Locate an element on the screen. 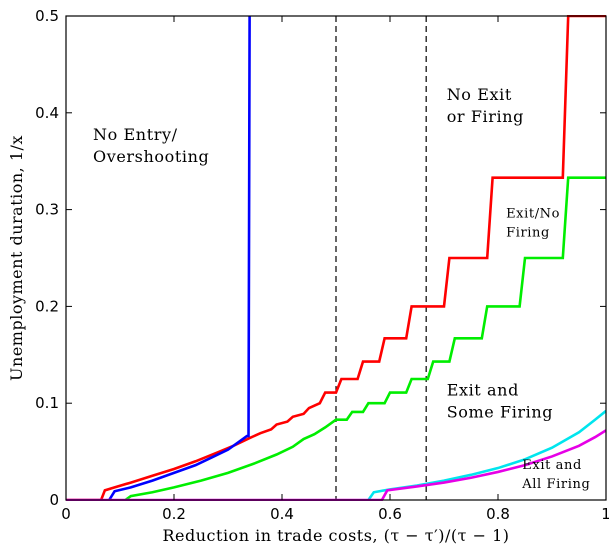 This screenshot has height=550, width=609. y-tick-label: 0.2 is located at coordinates (47, 306).